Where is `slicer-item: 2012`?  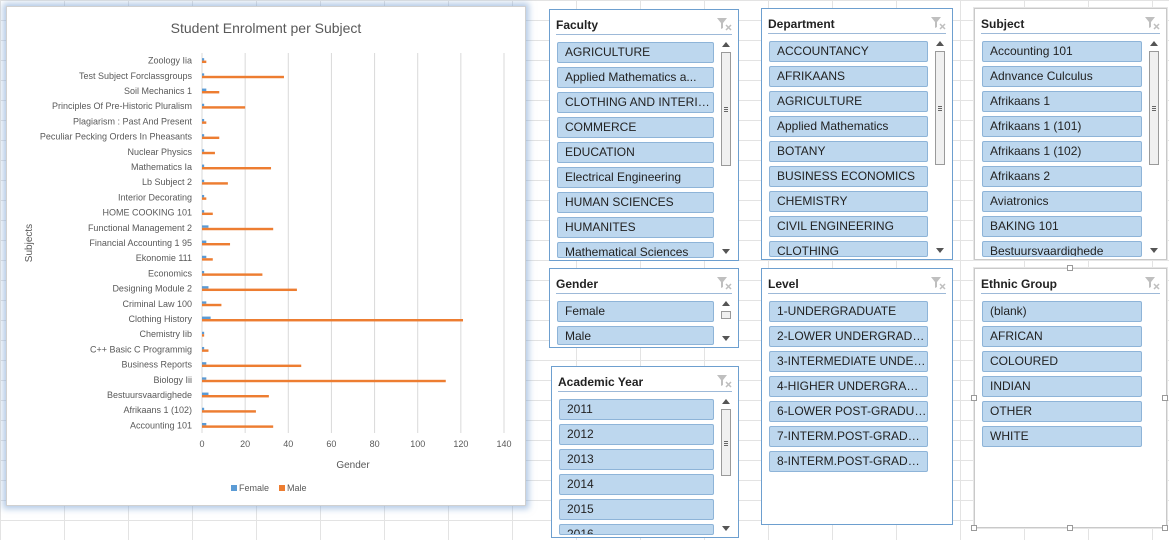 slicer-item: 2012 is located at coordinates (636, 434).